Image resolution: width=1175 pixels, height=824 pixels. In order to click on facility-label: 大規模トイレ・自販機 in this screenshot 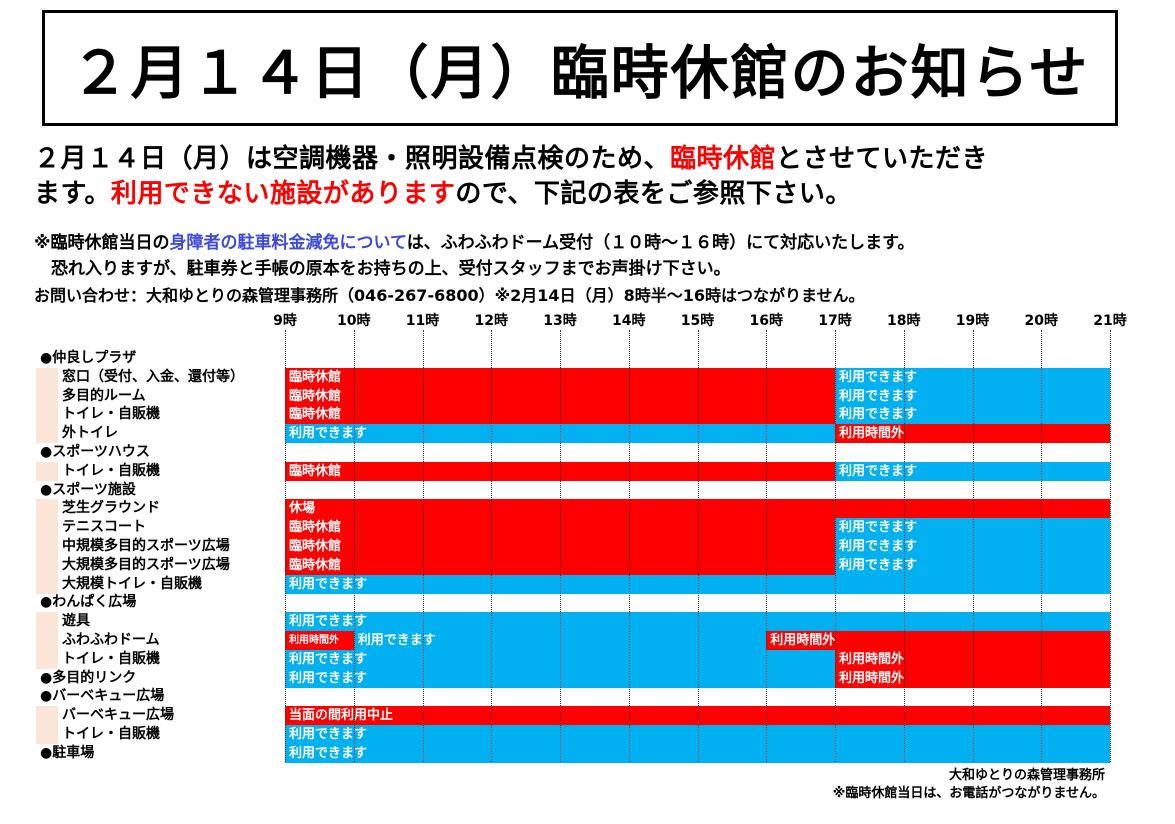, I will do `click(132, 583)`.